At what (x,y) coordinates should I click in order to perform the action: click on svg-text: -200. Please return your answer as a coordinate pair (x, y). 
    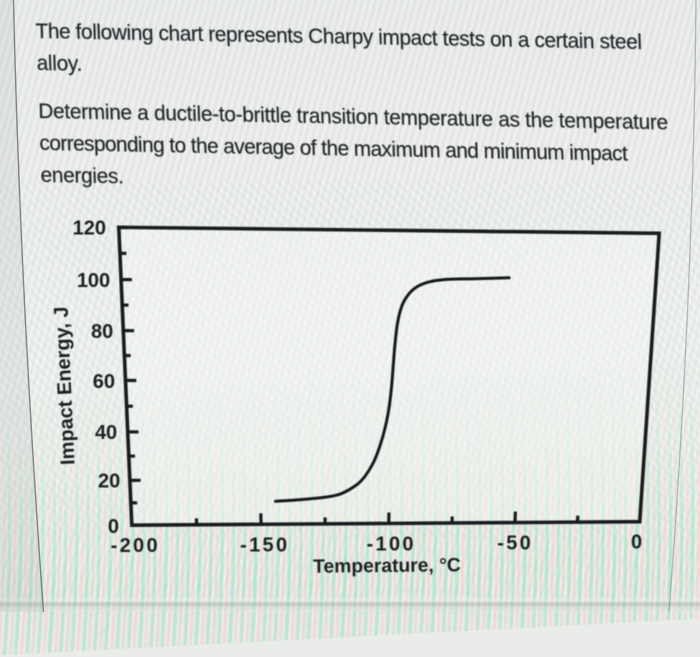
    Looking at the image, I should click on (135, 546).